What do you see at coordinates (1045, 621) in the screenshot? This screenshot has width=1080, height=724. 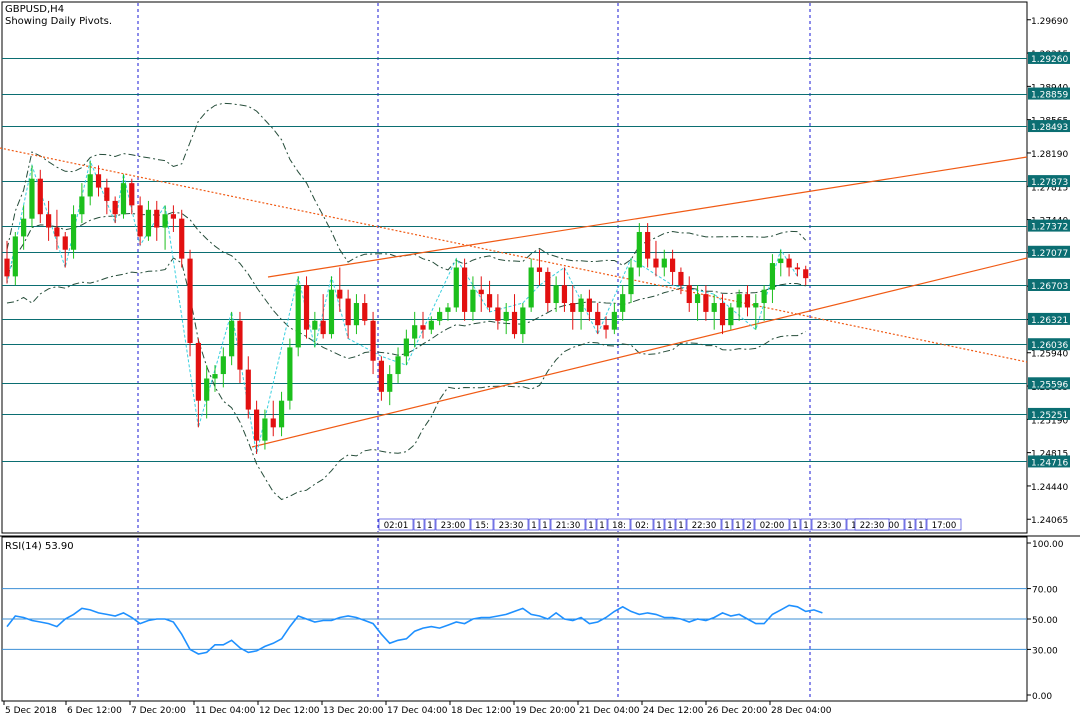 I see `rsi-scale-axis: 100.00 70.00 50.00 30.00 0.00` at bounding box center [1045, 621].